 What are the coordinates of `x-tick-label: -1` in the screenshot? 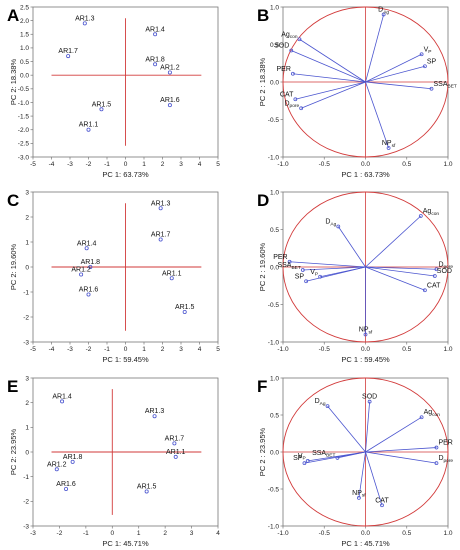 It's located at (107, 349).